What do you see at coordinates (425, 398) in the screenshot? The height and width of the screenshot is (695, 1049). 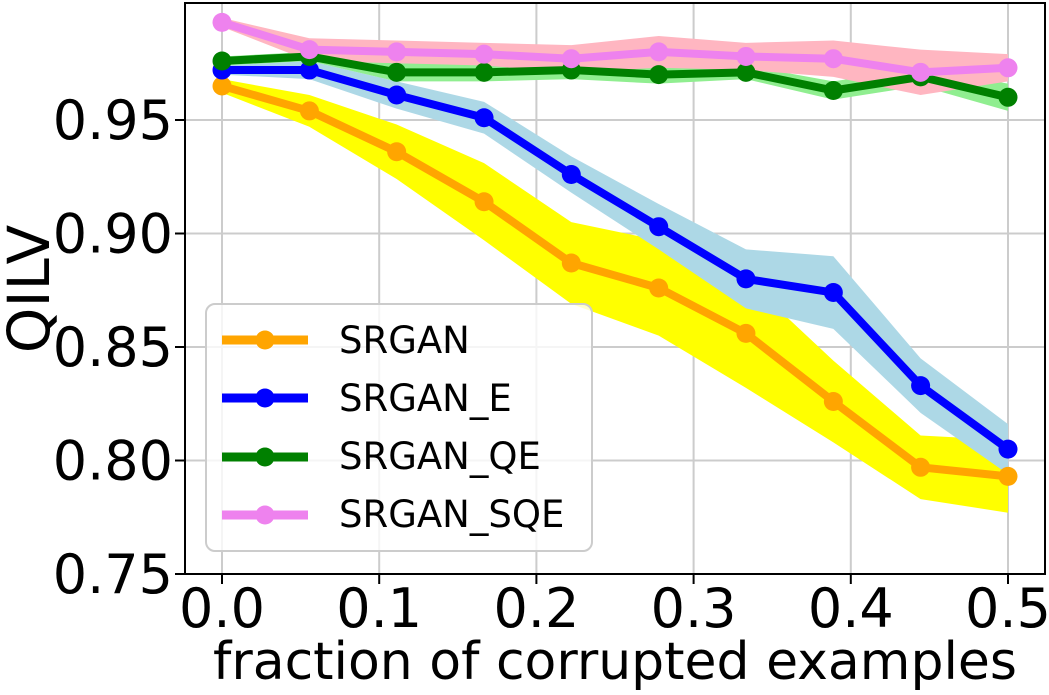 I see `legend-label: SRGAN_E` at bounding box center [425, 398].